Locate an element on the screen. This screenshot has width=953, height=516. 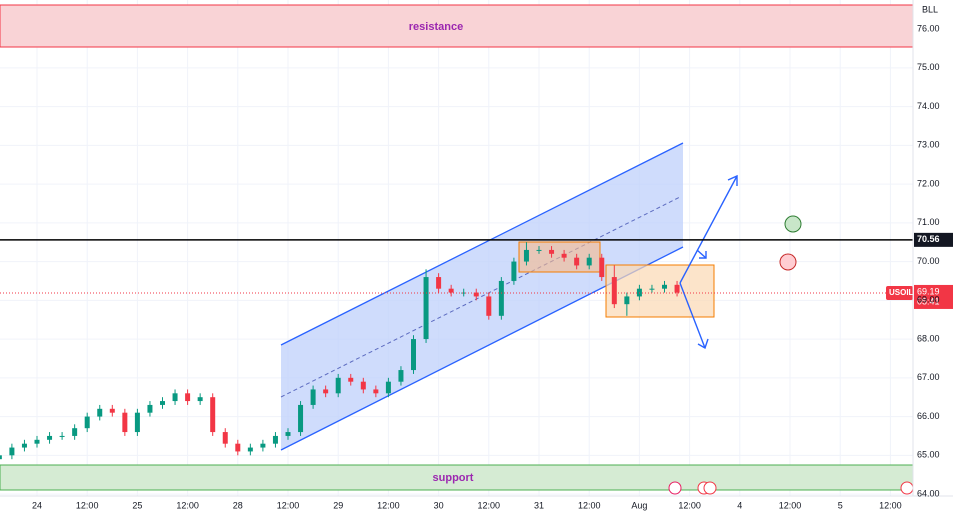
green-circle is located at coordinates (793, 224).